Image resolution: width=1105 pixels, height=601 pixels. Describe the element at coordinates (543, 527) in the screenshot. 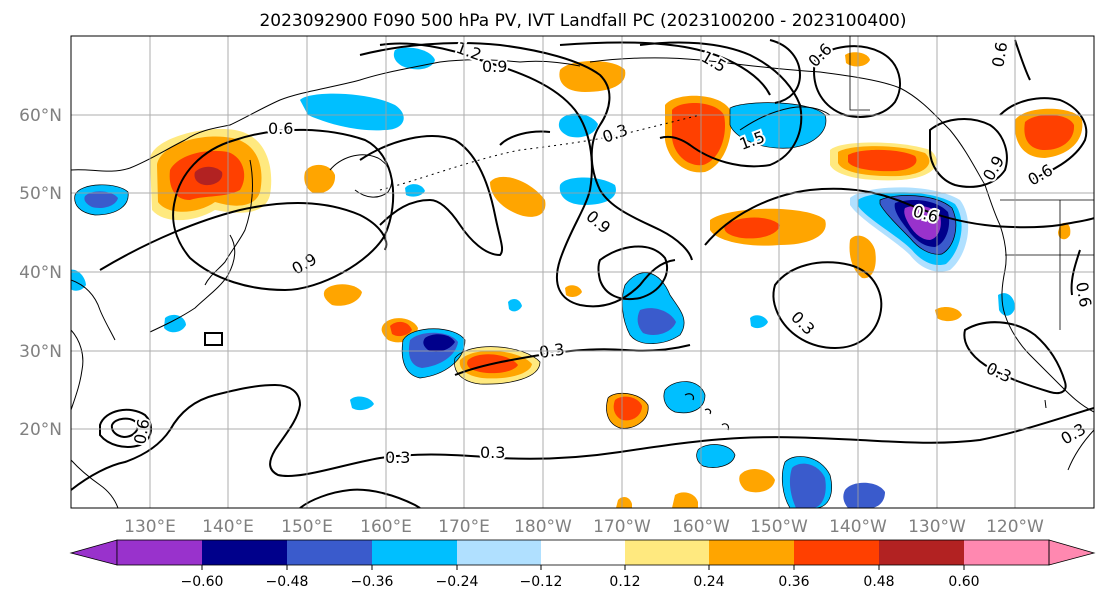

I see `lon-label: 180°W` at that location.